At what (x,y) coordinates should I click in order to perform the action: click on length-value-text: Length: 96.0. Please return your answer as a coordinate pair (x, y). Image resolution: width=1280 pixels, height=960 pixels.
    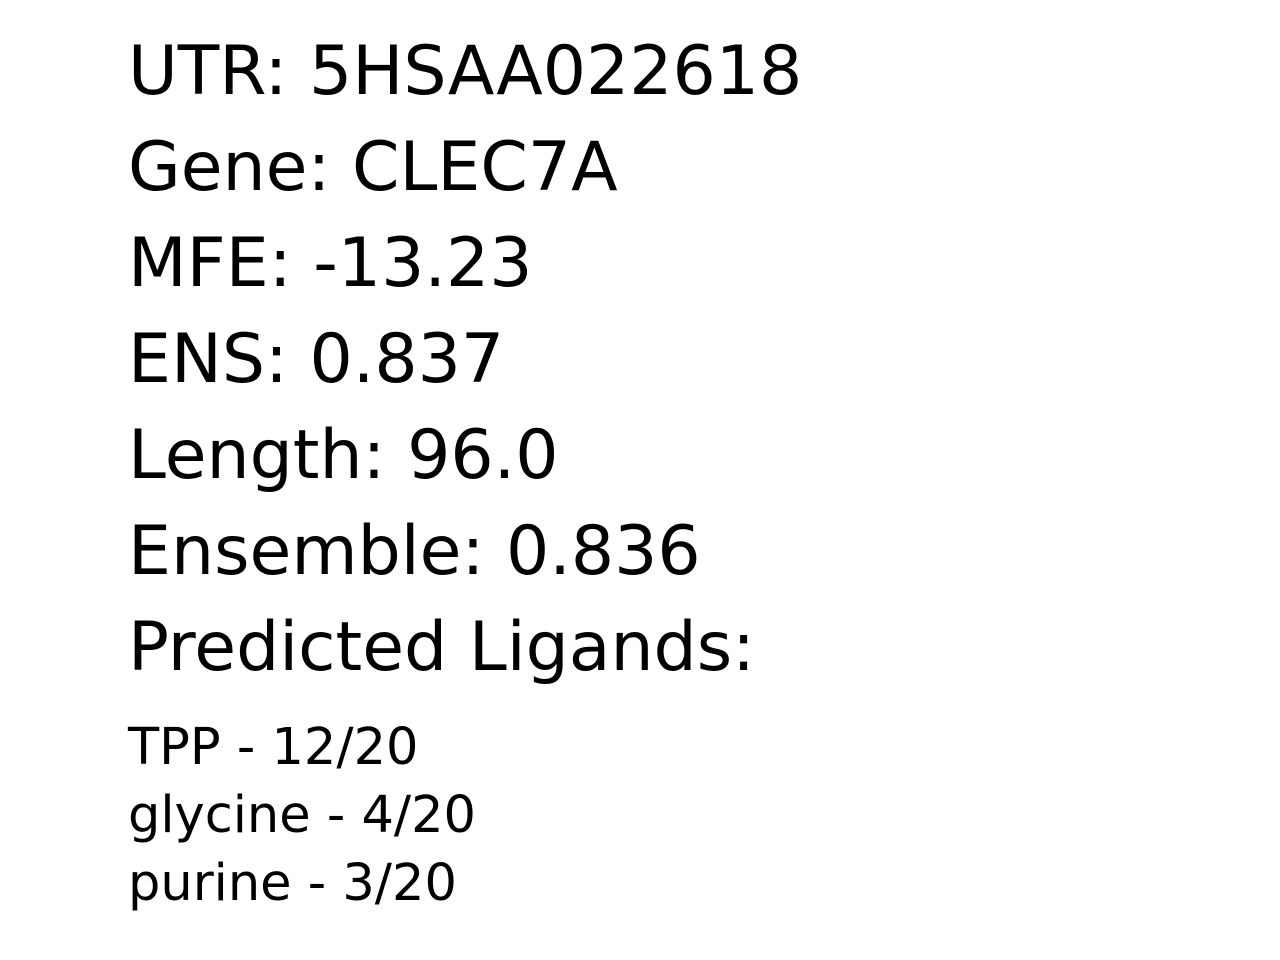
    Looking at the image, I should click on (343, 455).